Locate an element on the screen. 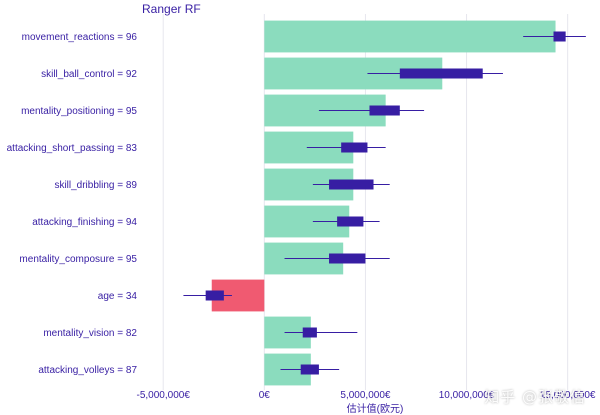 This screenshot has width=600, height=415. x-tick-label-4: 15,000,000€ is located at coordinates (568, 395).